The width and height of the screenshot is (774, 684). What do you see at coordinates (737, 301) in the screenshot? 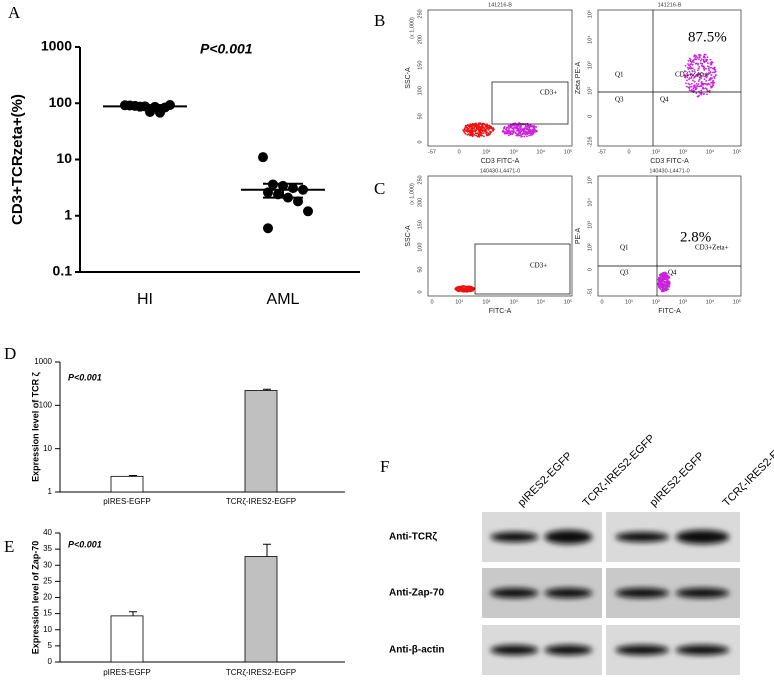
I see `x-tick-label: 10⁵` at bounding box center [737, 301].